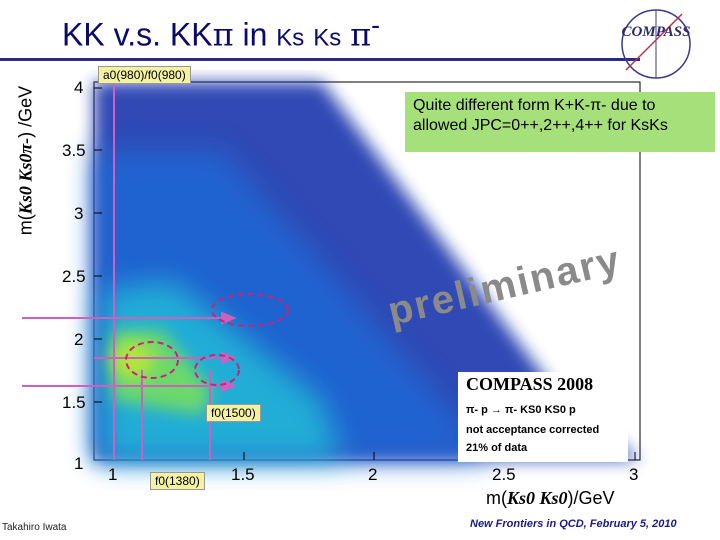  I want to click on legend-data-fraction: 21% of data, so click(497, 448).